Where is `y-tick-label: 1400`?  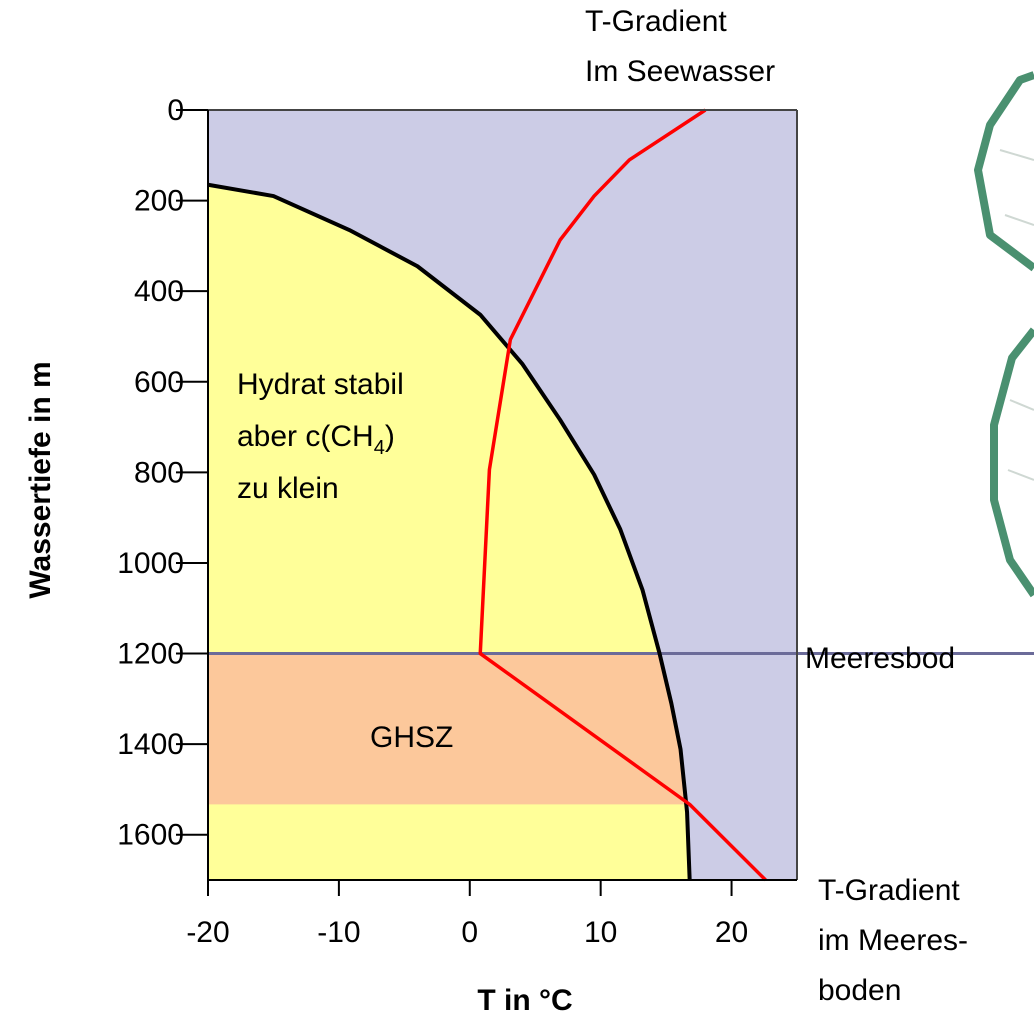 y-tick-label: 1400 is located at coordinates (150, 744).